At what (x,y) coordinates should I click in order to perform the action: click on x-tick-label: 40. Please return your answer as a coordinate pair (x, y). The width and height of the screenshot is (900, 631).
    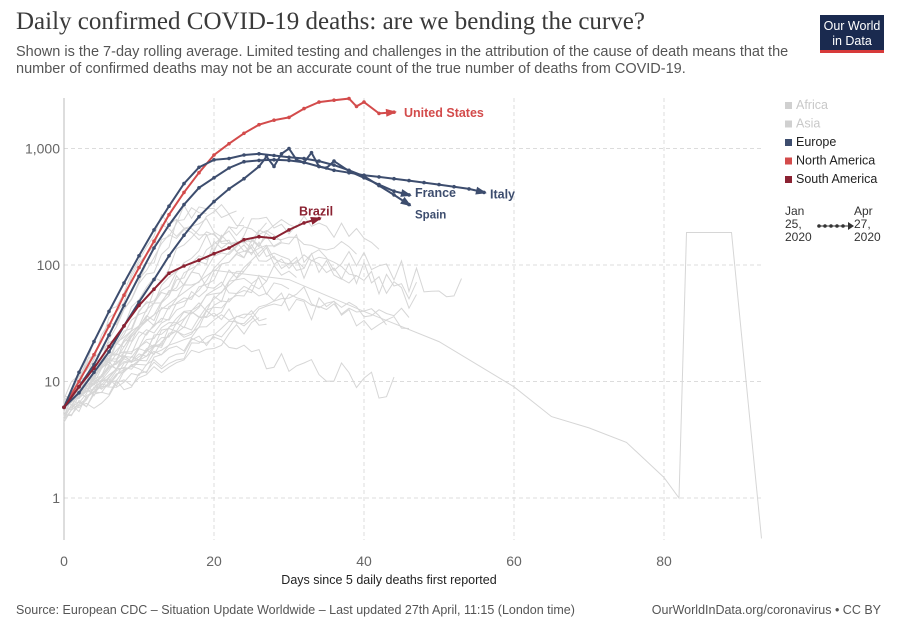
    Looking at the image, I should click on (364, 561).